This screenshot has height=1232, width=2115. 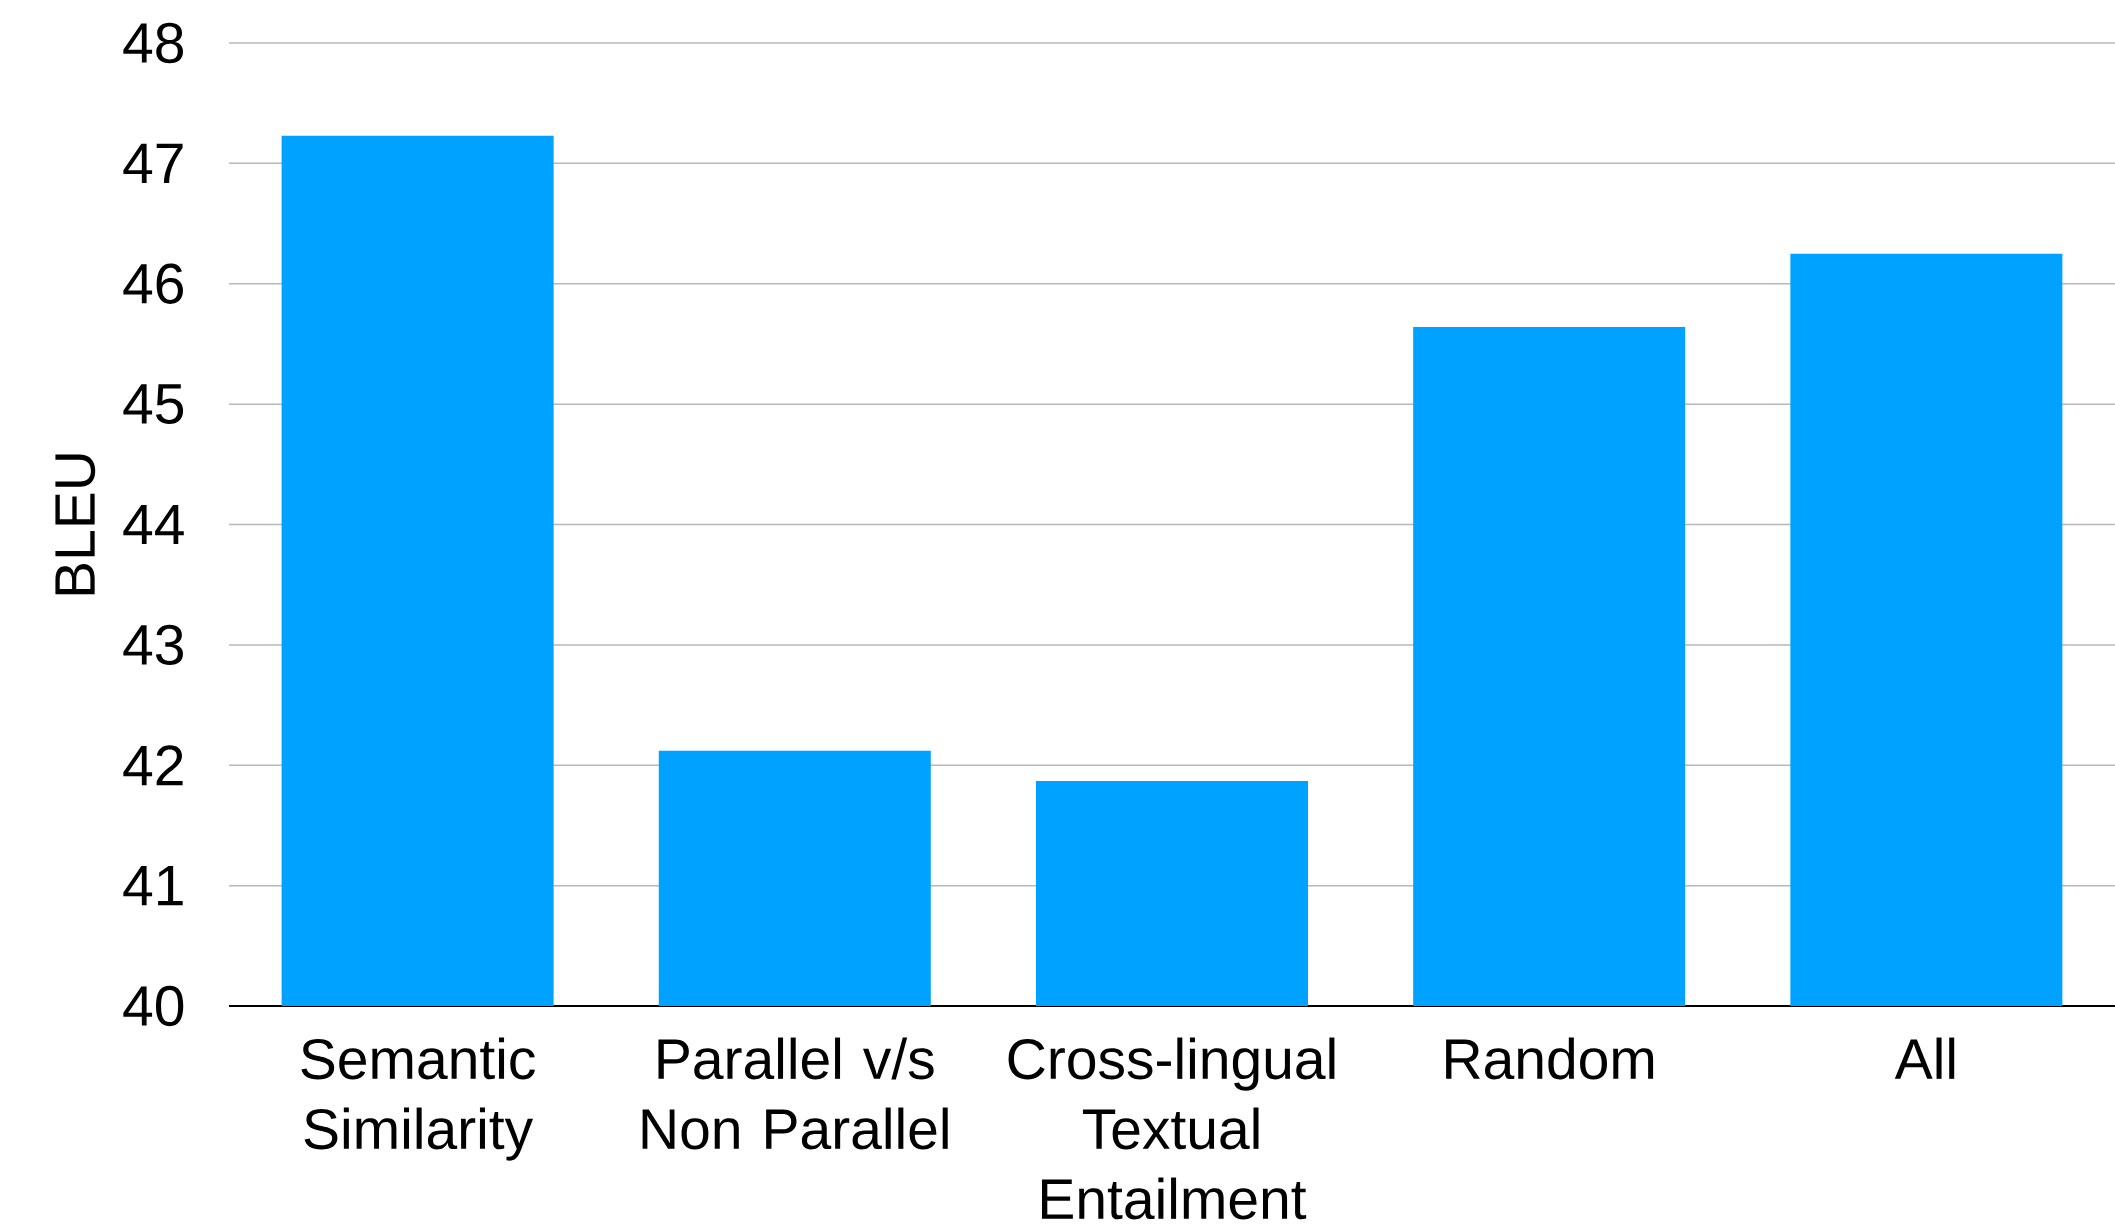 What do you see at coordinates (153, 645) in the screenshot?
I see `y-tick-label: 43` at bounding box center [153, 645].